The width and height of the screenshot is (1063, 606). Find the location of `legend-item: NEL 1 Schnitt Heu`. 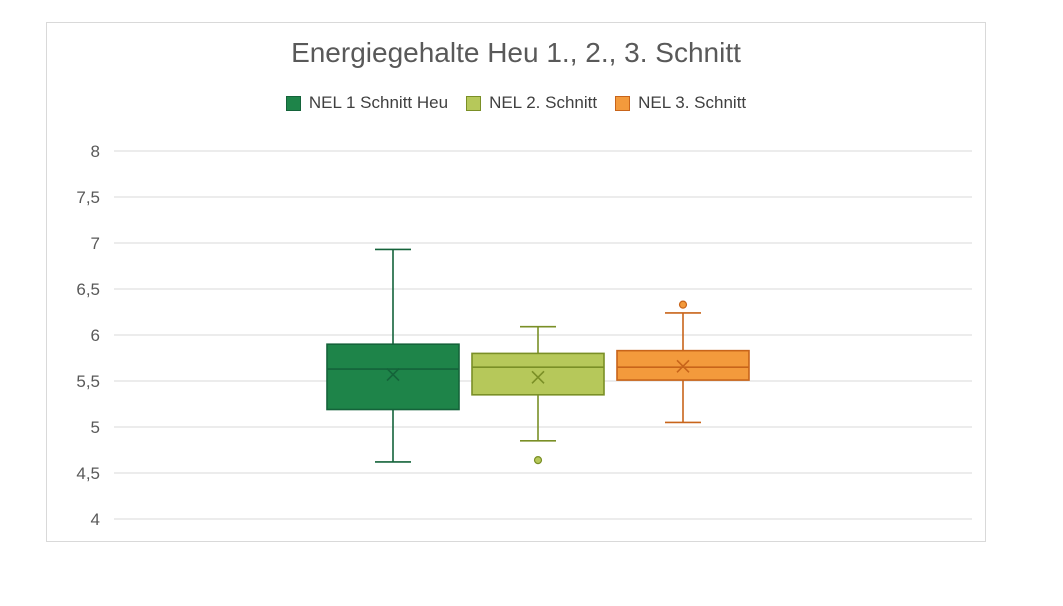

legend-item: NEL 1 Schnitt Heu is located at coordinates (367, 103).